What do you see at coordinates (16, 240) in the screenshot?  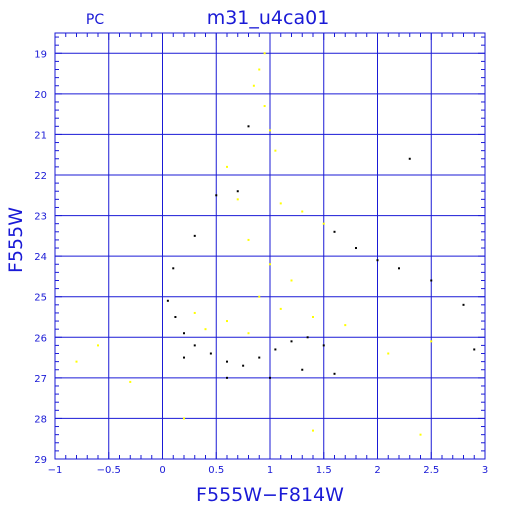 I see `y-axis-label: F555W` at bounding box center [16, 240].